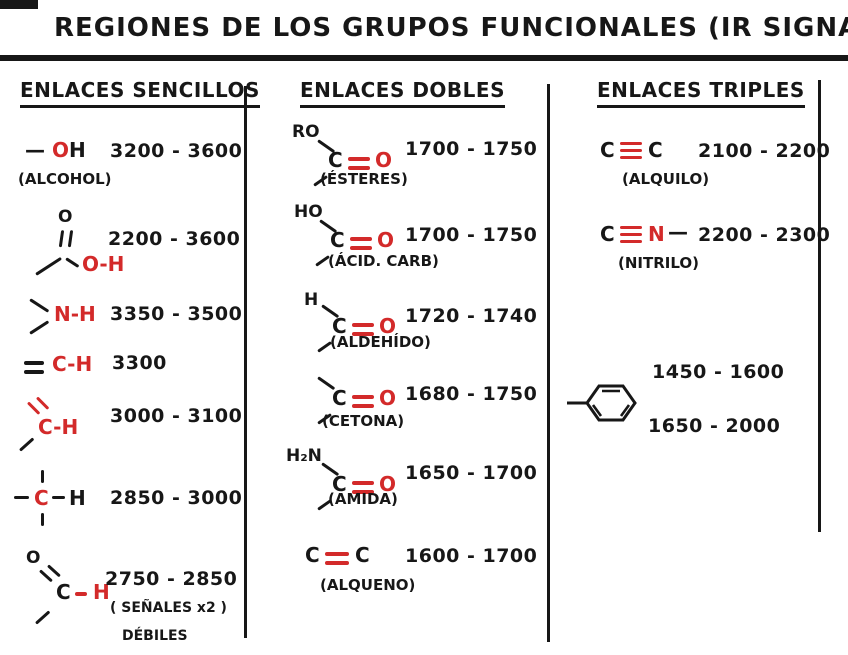 Image resolution: width=848 pixels, height=655 pixels. I want to click on structure-alkyne: C C, so click(655, 153).